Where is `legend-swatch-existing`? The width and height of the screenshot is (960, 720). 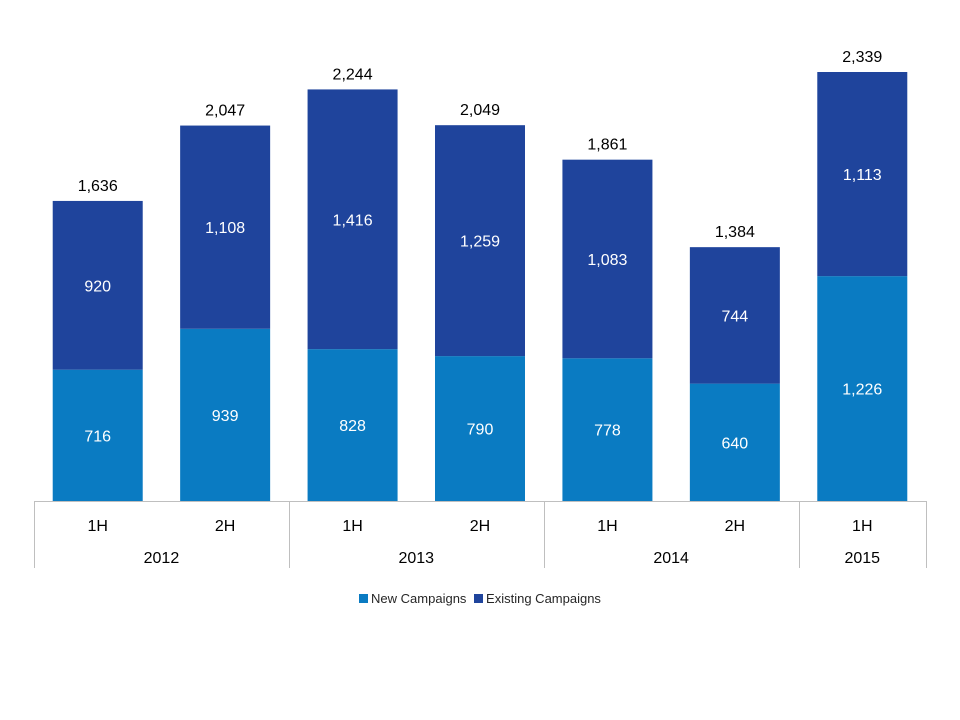
legend-swatch-existing is located at coordinates (478, 598).